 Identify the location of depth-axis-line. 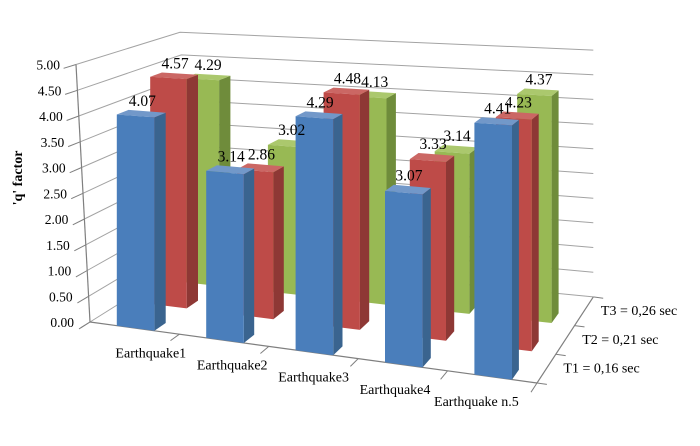
(565, 340).